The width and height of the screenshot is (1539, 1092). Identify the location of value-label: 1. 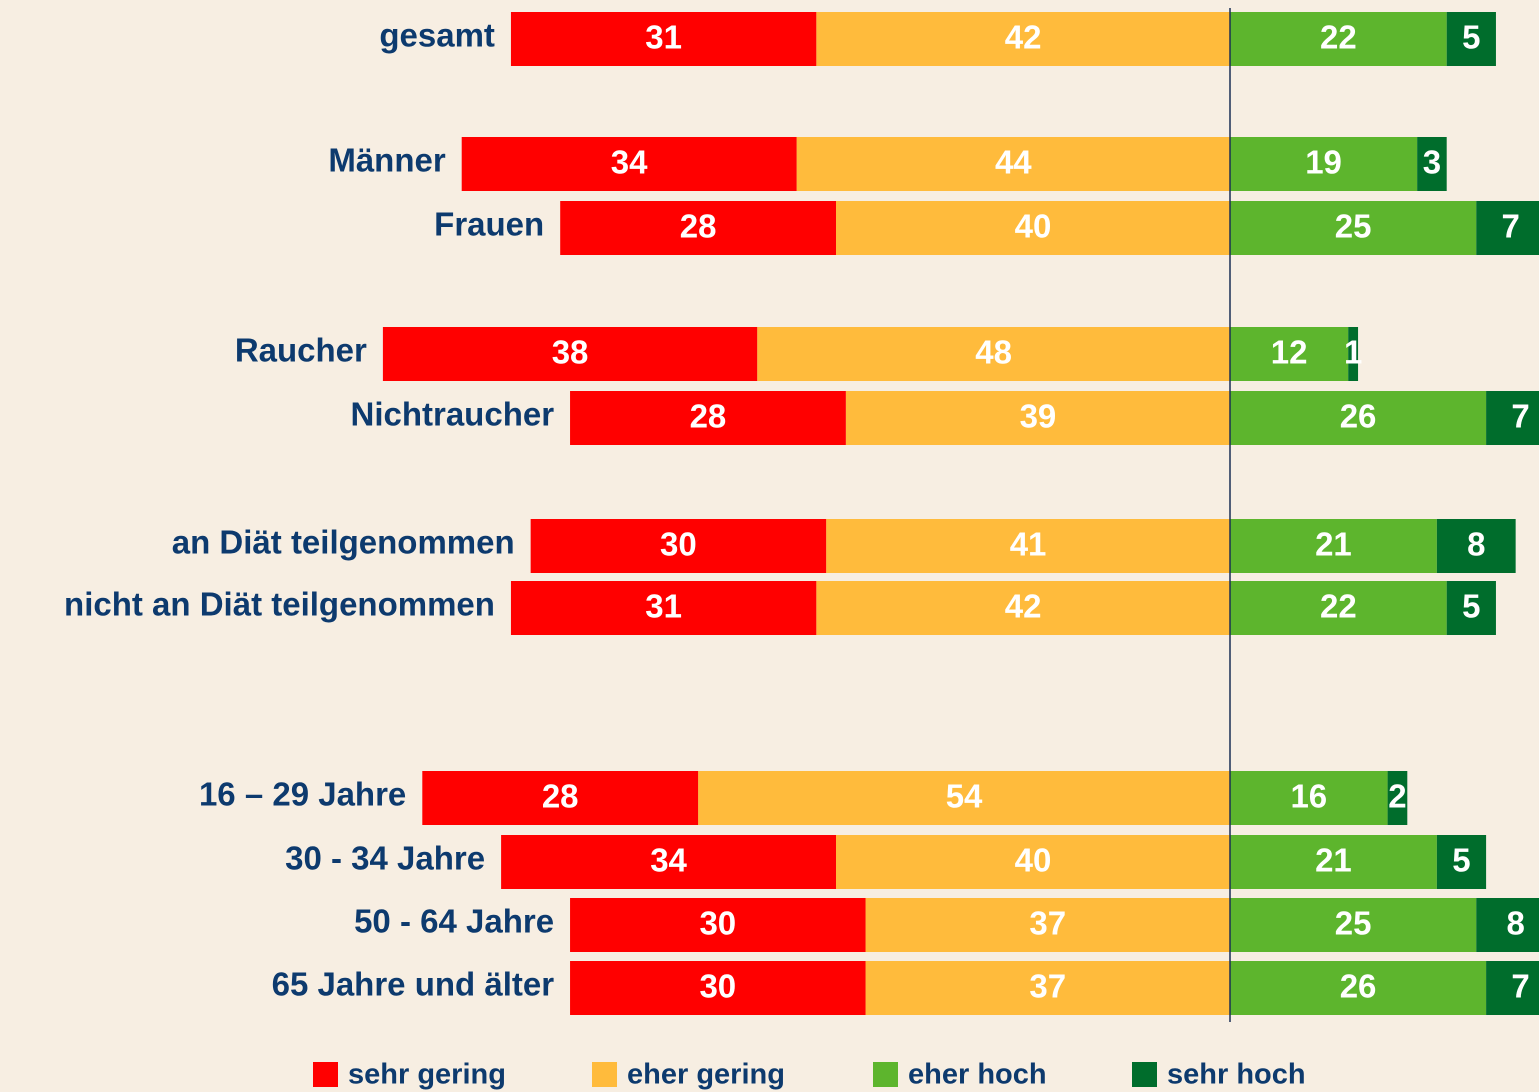
(1353, 352).